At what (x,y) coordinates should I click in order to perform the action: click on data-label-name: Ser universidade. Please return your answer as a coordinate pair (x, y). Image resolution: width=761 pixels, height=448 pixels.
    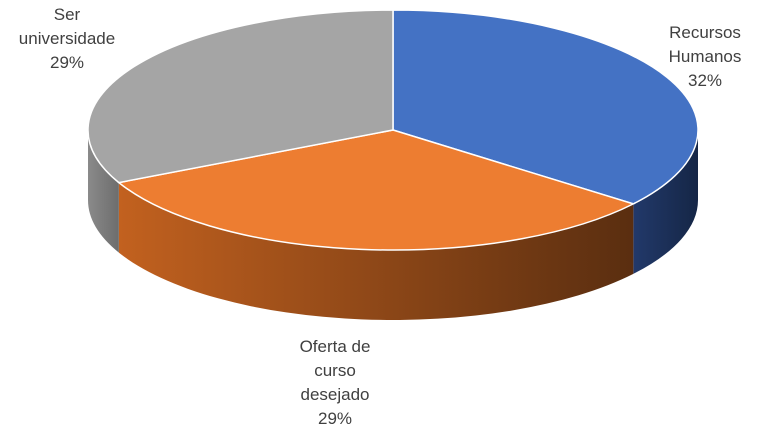
    Looking at the image, I should click on (67, 26).